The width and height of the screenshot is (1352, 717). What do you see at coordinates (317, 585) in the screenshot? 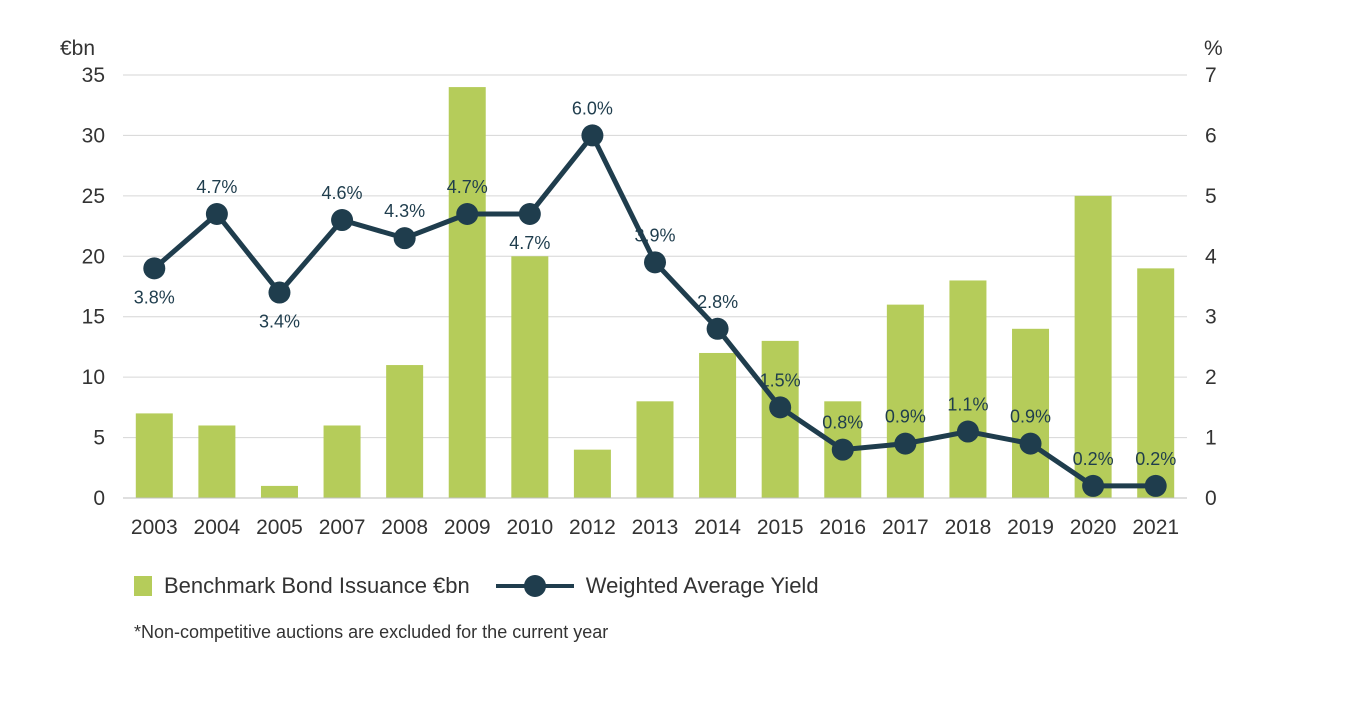
I see `legend-label-issuance: Benchmark Bond Issuance €bn` at bounding box center [317, 585].